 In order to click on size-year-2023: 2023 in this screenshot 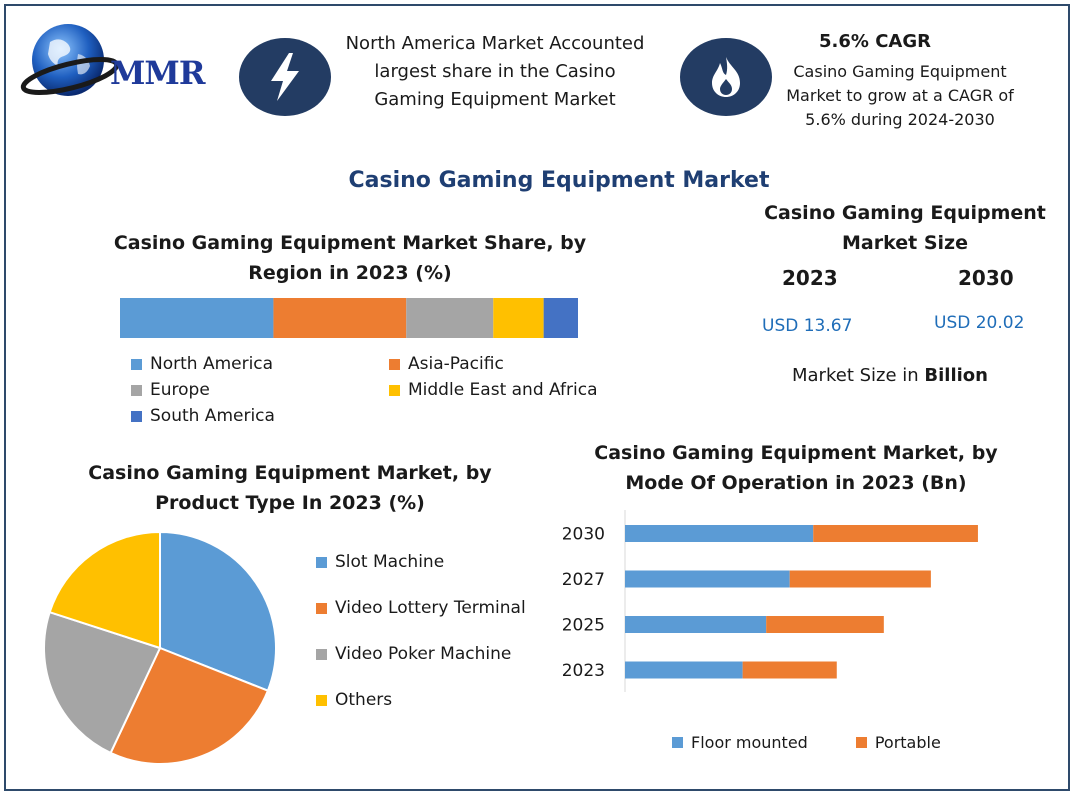, I will do `click(810, 278)`.